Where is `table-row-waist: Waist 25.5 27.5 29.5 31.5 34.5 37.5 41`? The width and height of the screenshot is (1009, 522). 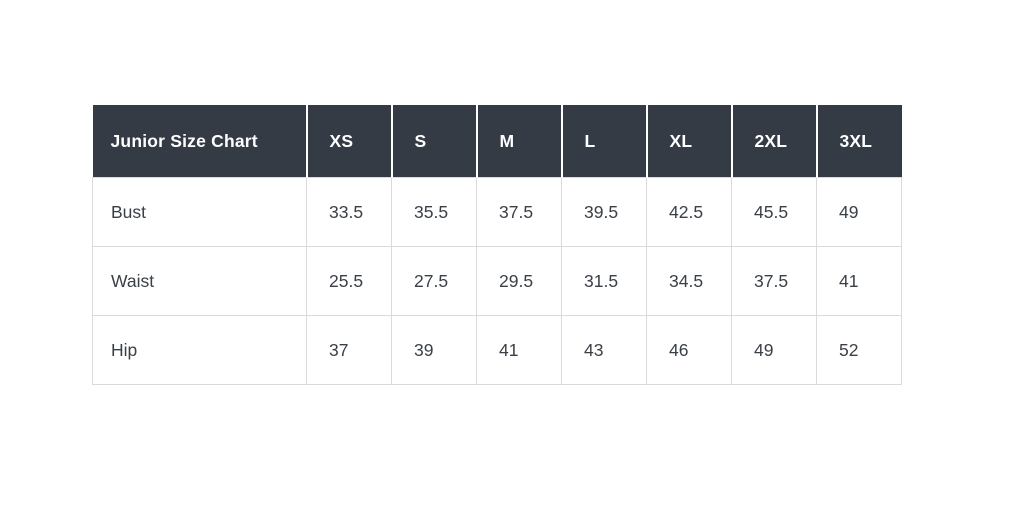
table-row-waist: Waist 25.5 27.5 29.5 31.5 34.5 37.5 41 is located at coordinates (497, 281).